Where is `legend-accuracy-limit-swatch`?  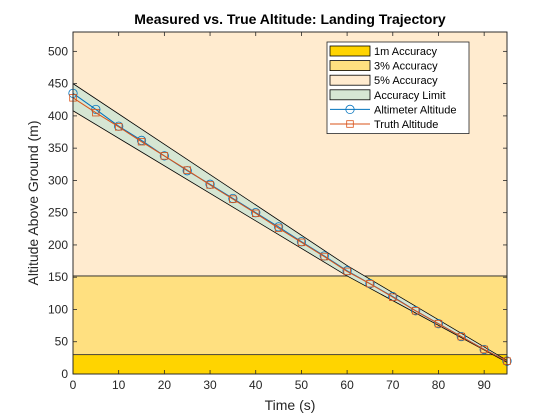 legend-accuracy-limit-swatch is located at coordinates (350, 95).